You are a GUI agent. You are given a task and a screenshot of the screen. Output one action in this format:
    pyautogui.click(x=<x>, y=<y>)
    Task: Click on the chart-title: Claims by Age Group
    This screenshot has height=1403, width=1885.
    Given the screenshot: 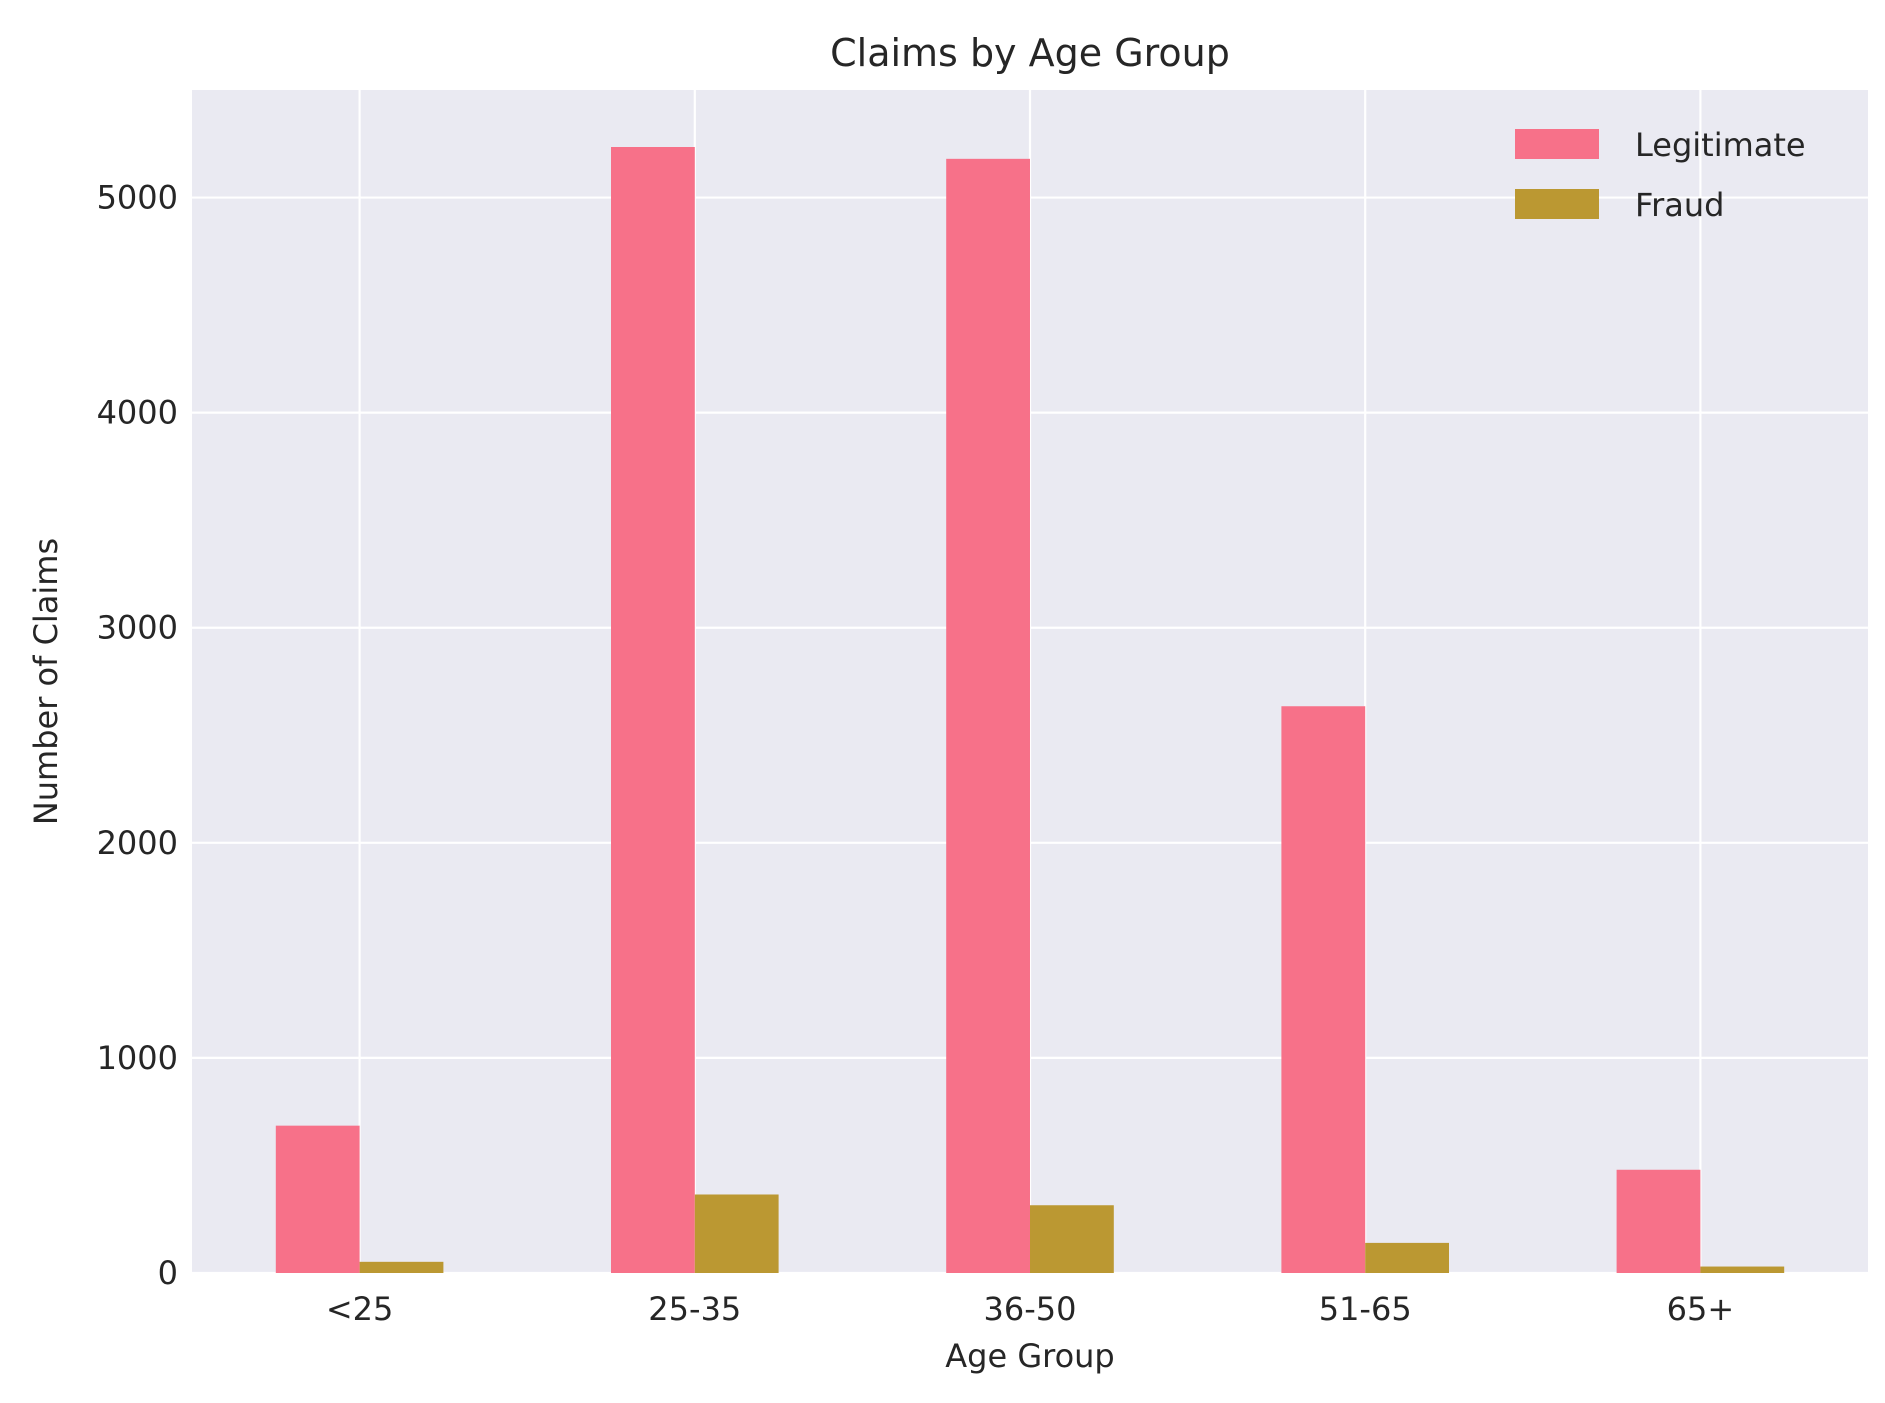 What is the action you would take?
    pyautogui.click(x=1030, y=53)
    